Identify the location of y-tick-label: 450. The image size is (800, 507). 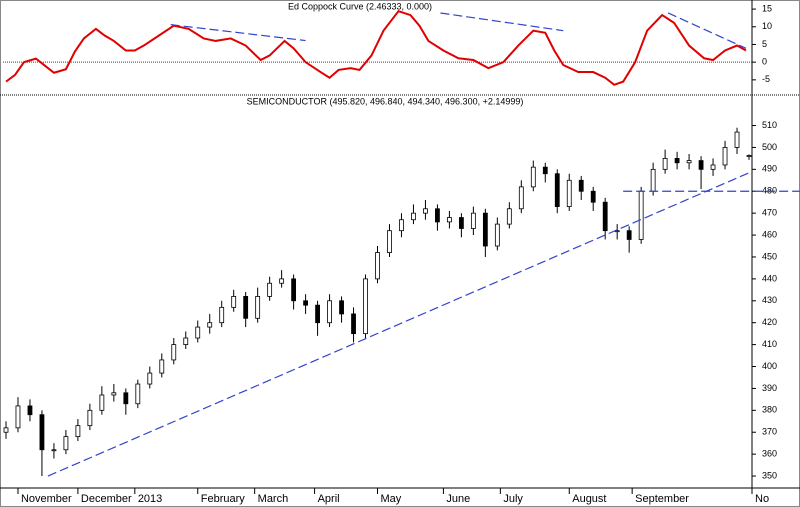
(769, 256).